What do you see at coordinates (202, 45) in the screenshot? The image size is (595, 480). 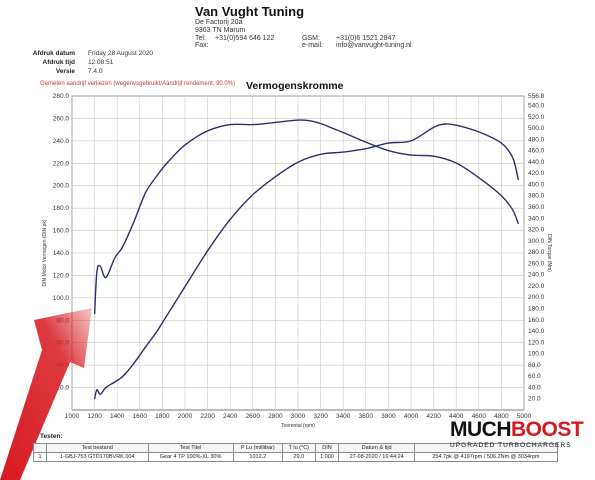 I see `fax-label: Fax:` at bounding box center [202, 45].